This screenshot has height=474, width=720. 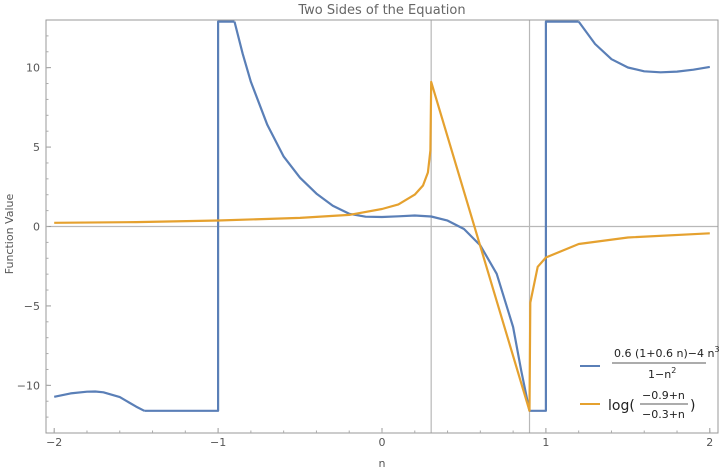 I want to click on x-axis-title: n, so click(x=382, y=463).